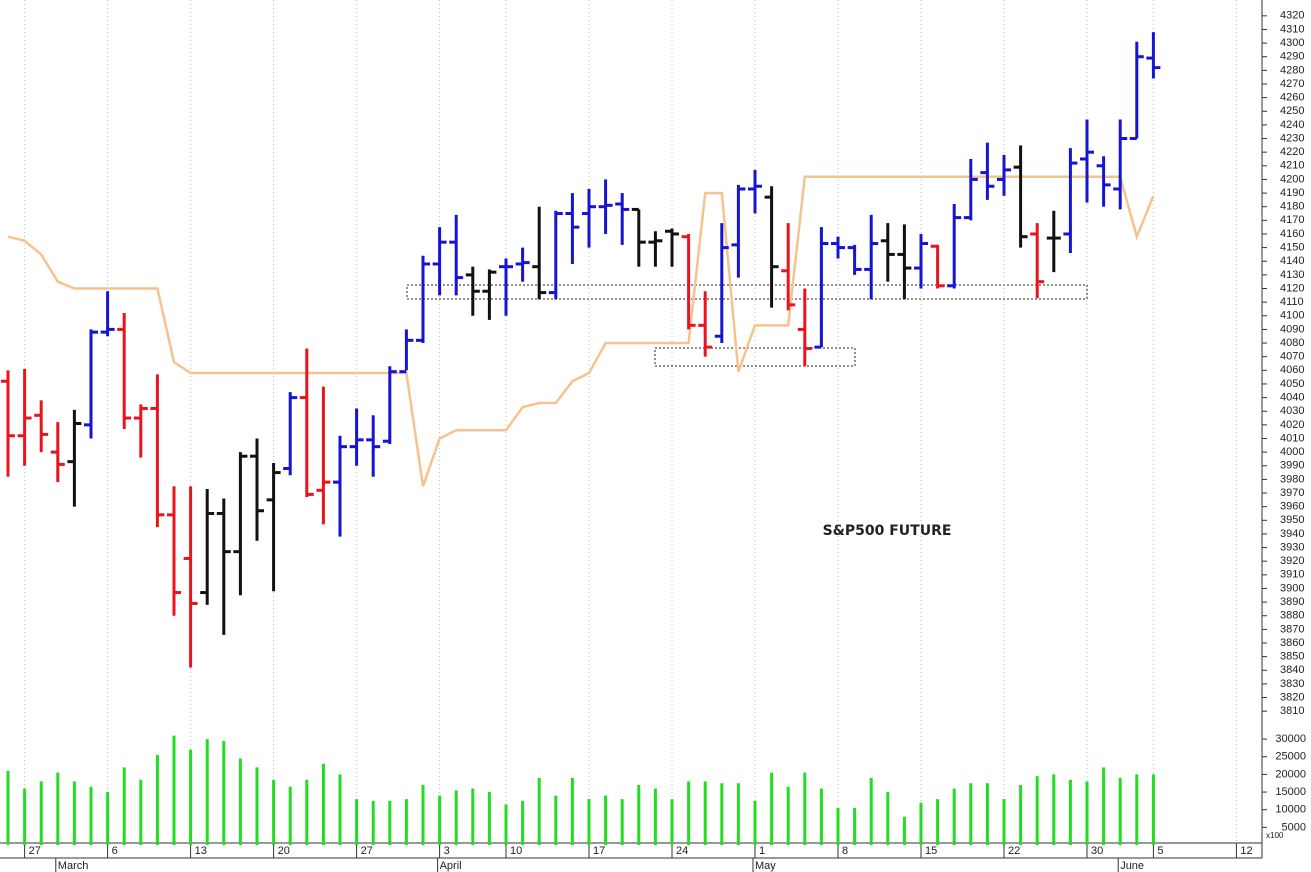  I want to click on y-tick-label: 4220, so click(1292, 152).